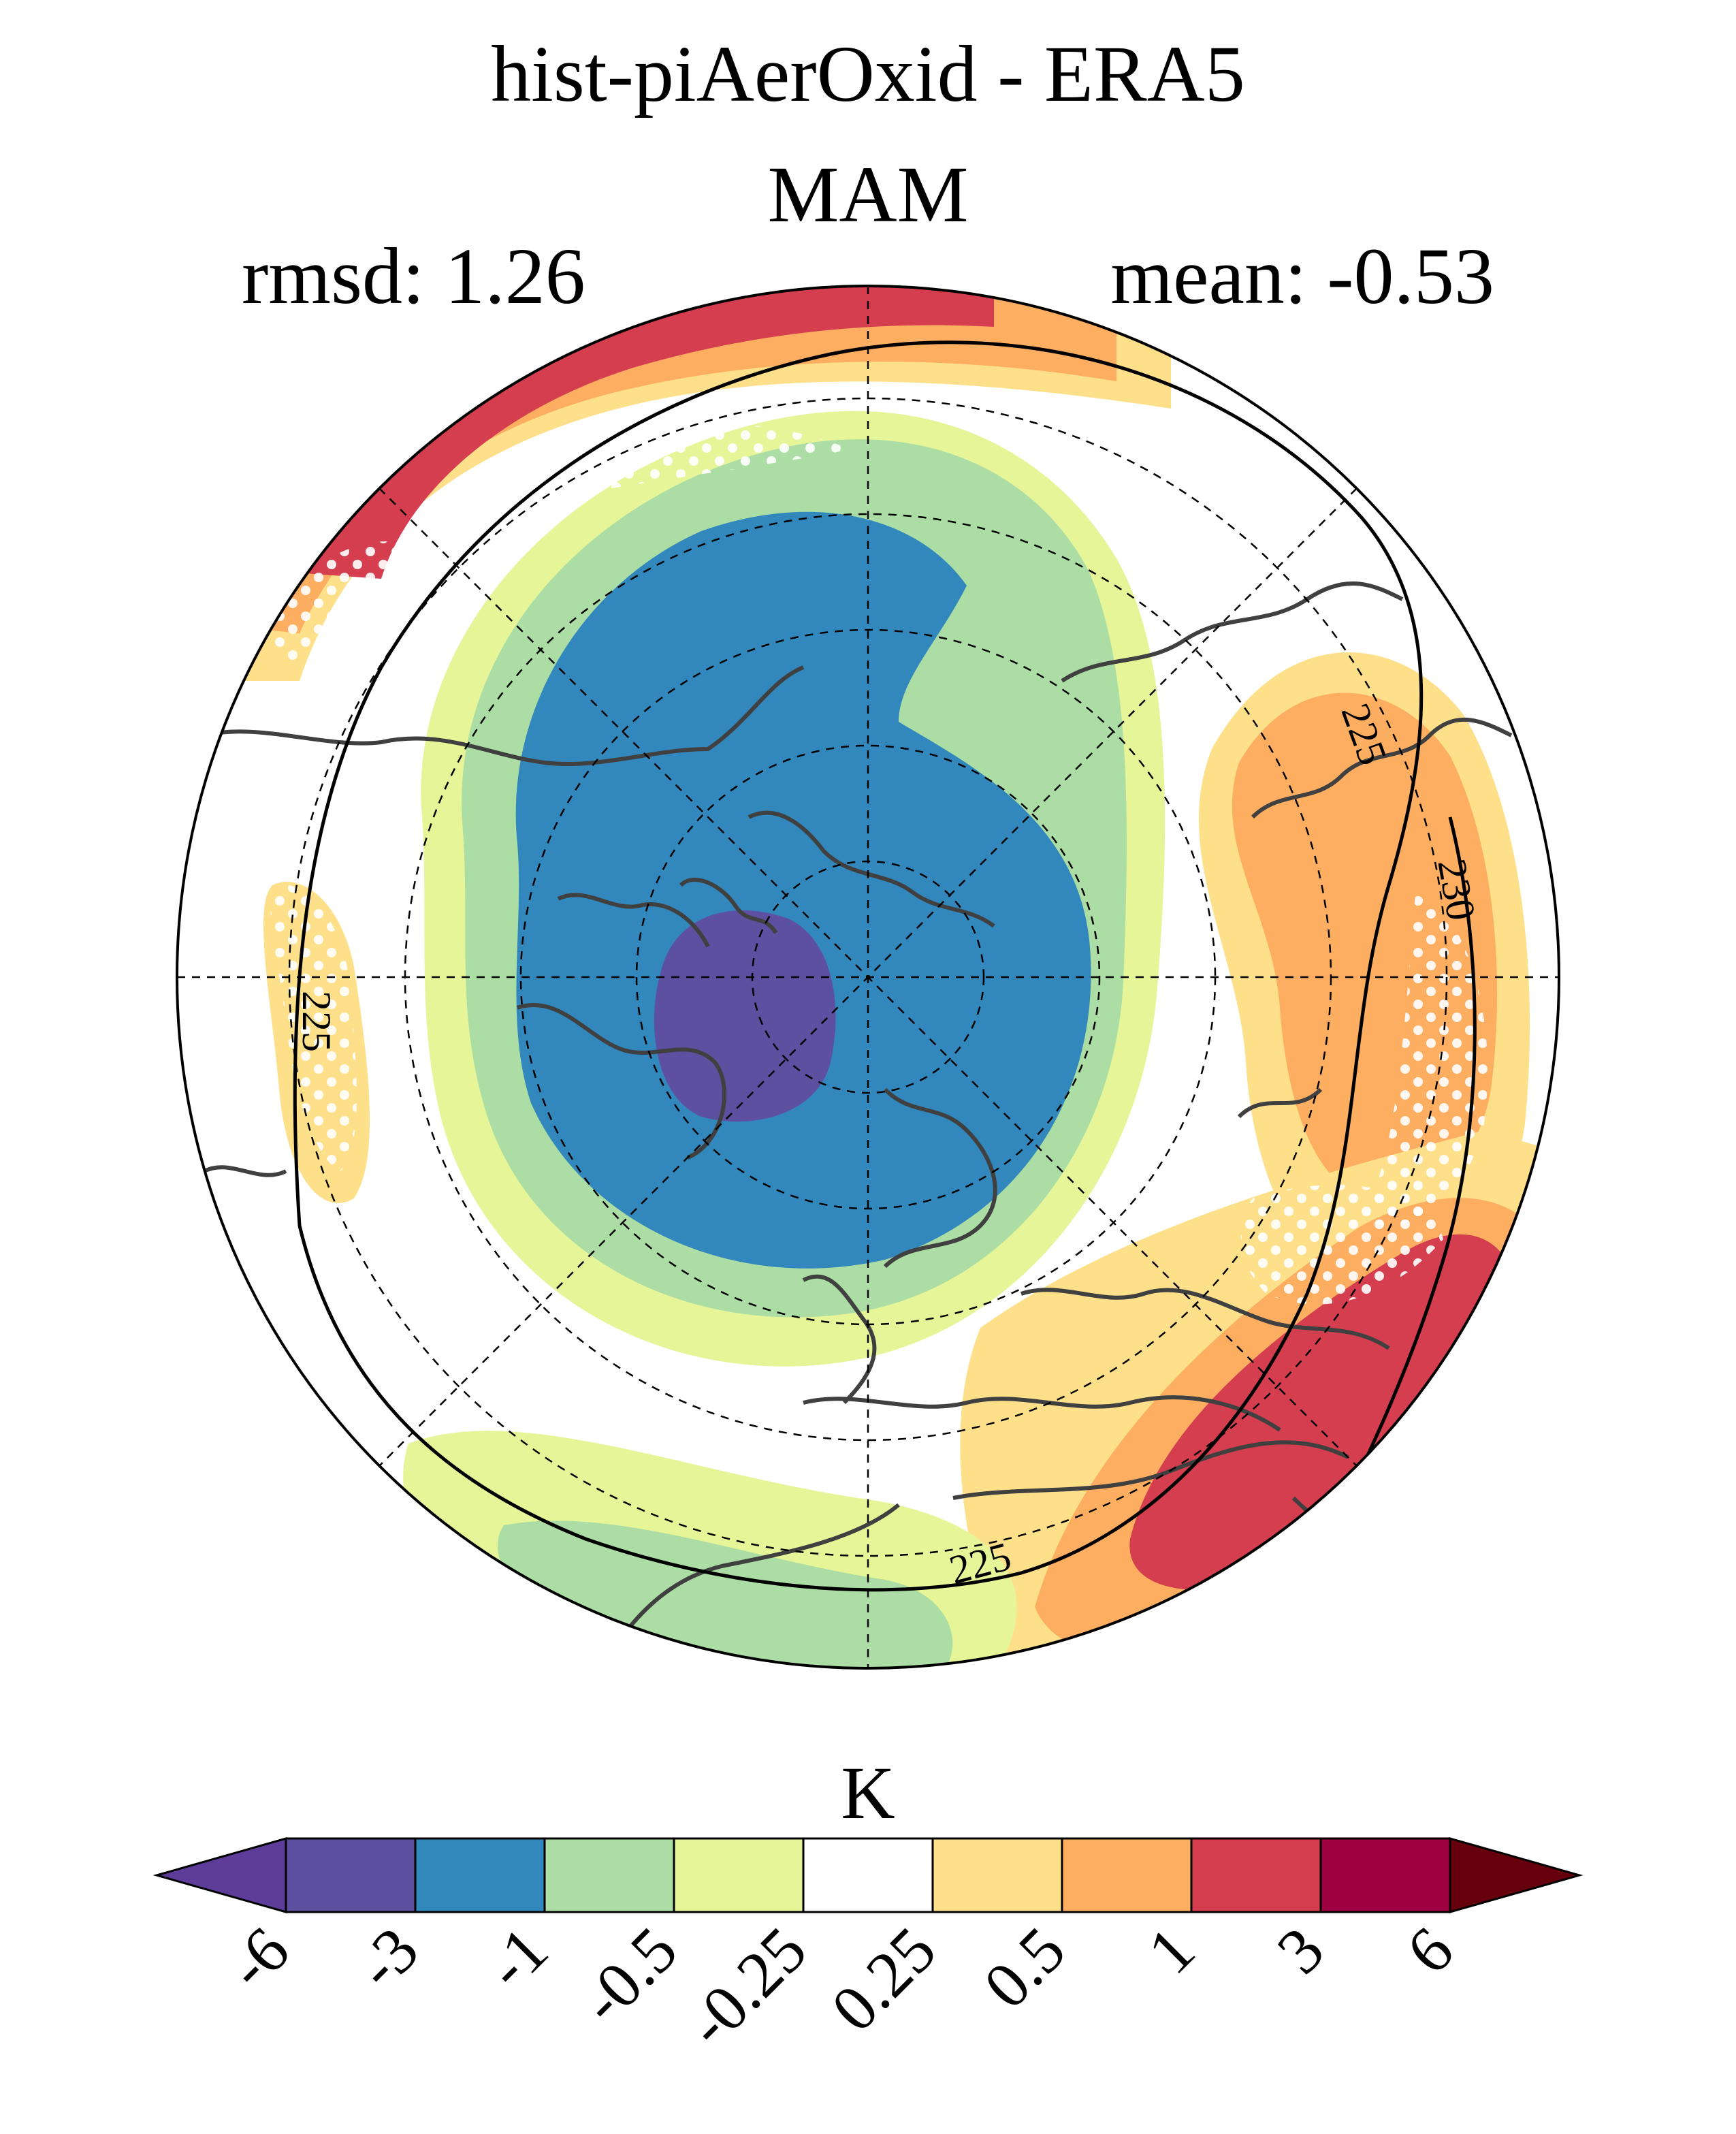 The image size is (1736, 2134). Describe the element at coordinates (1516, 1875) in the screenshot. I see `colorbar-extend-high` at that location.